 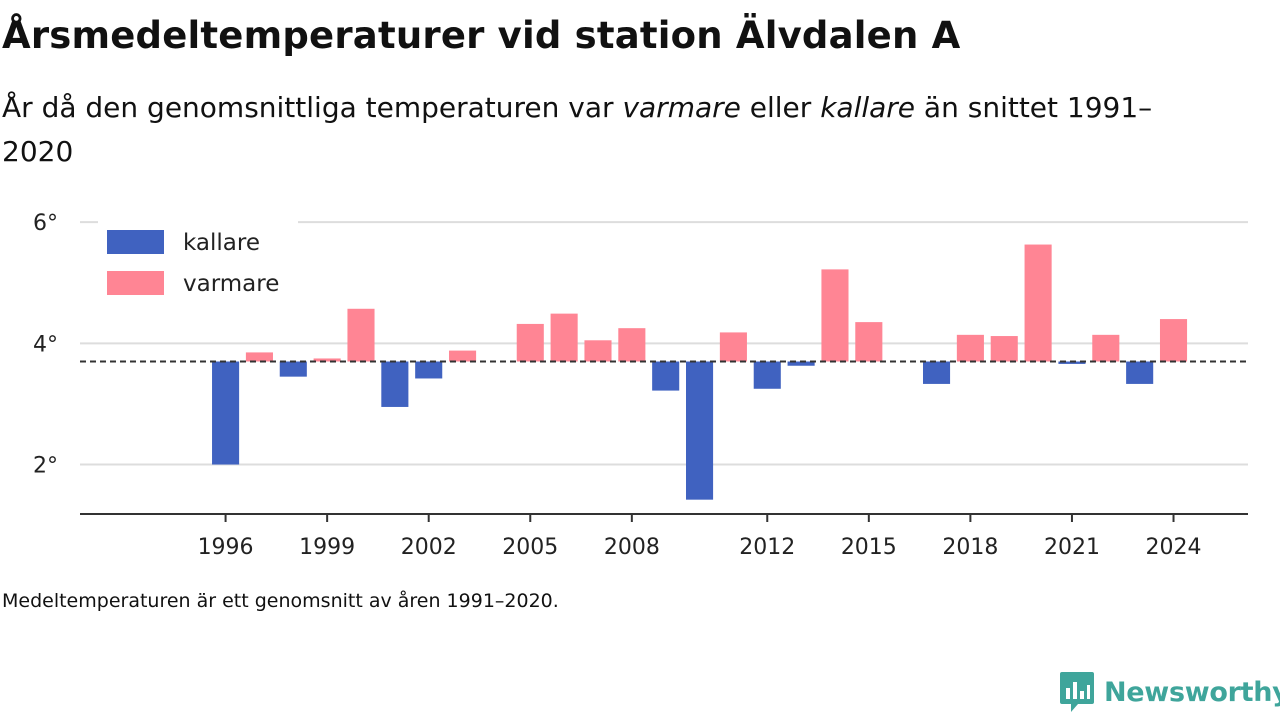 What do you see at coordinates (577, 129) in the screenshot?
I see `subtitle-part-3: än snittet 1991–2020` at bounding box center [577, 129].